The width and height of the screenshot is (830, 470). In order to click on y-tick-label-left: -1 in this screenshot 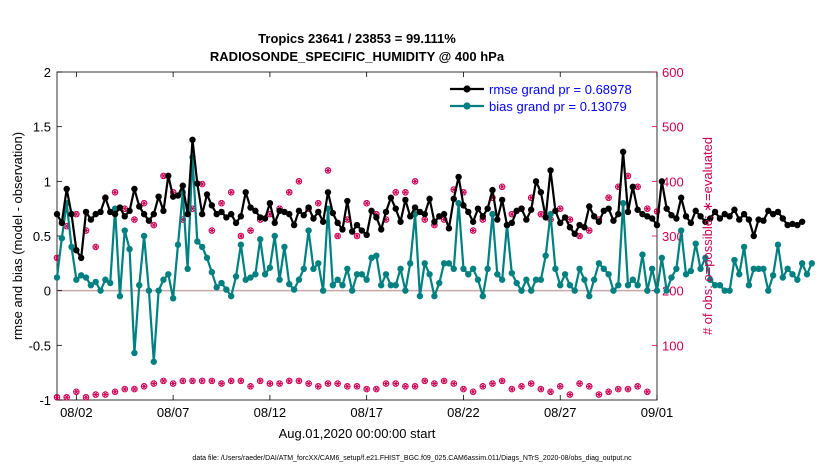, I will do `click(45, 400)`.